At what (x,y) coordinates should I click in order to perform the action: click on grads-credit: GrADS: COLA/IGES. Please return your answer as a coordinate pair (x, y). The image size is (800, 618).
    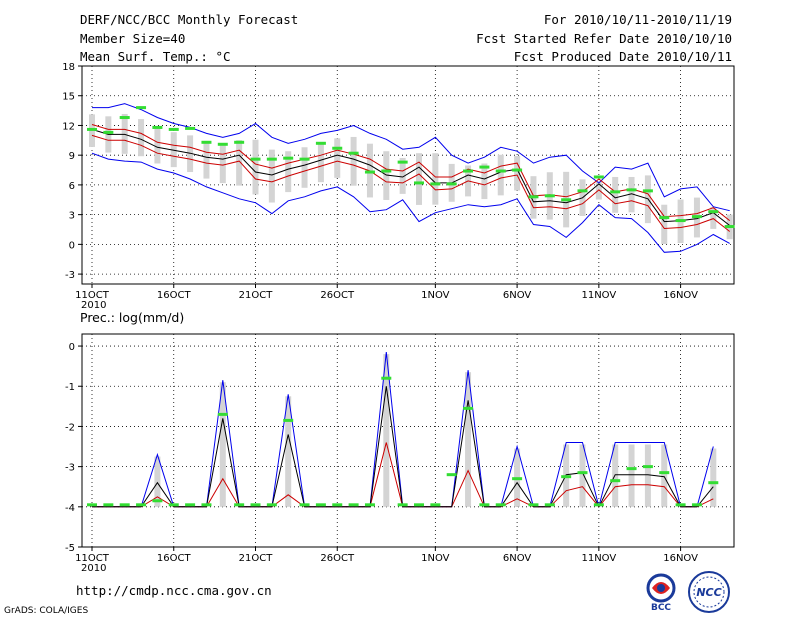
    Looking at the image, I should click on (46, 611).